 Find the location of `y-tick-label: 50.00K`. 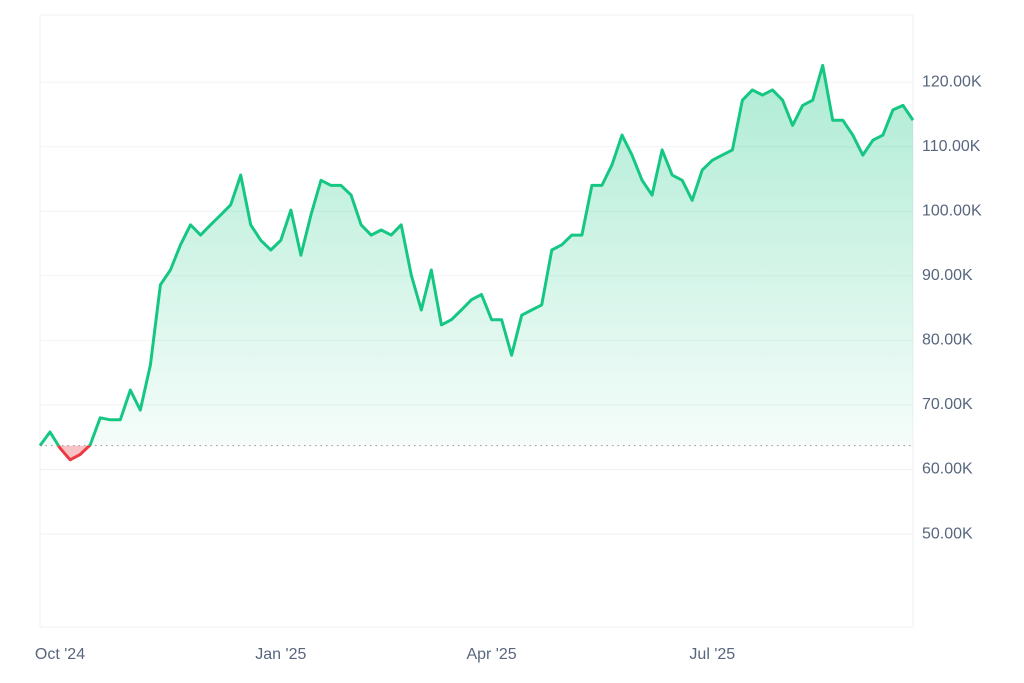

y-tick-label: 50.00K is located at coordinates (947, 533).